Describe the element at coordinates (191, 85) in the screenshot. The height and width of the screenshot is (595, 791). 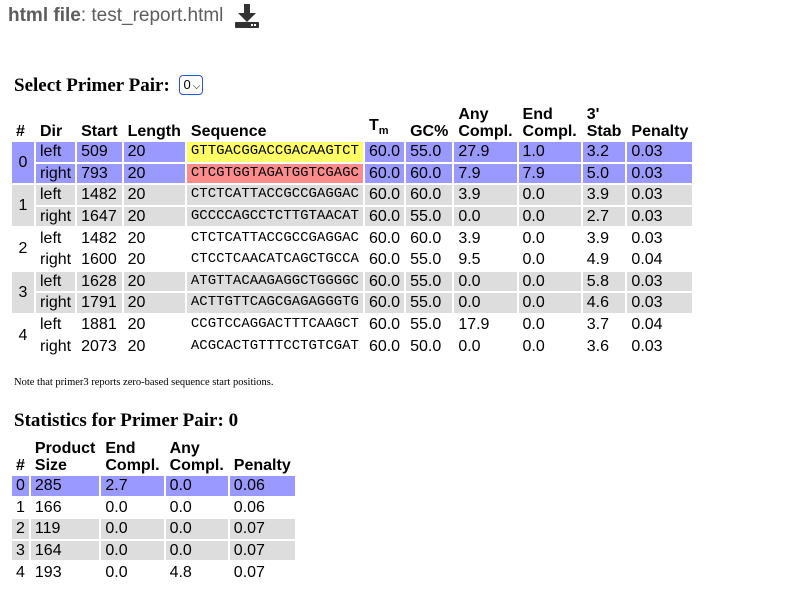
I see `primer-pair-select: 0 ⌵` at that location.